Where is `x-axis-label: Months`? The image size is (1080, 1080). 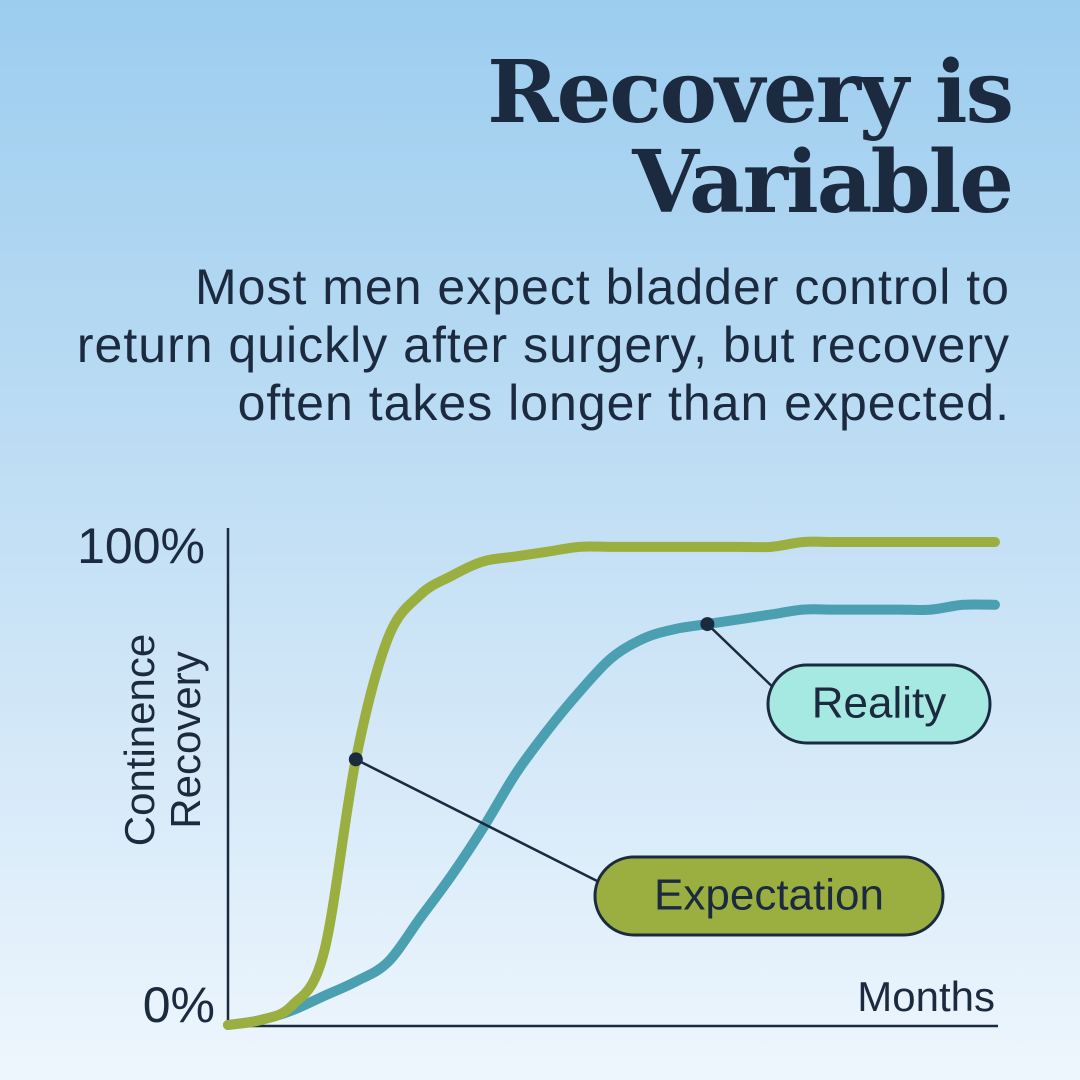
x-axis-label: Months is located at coordinates (926, 996).